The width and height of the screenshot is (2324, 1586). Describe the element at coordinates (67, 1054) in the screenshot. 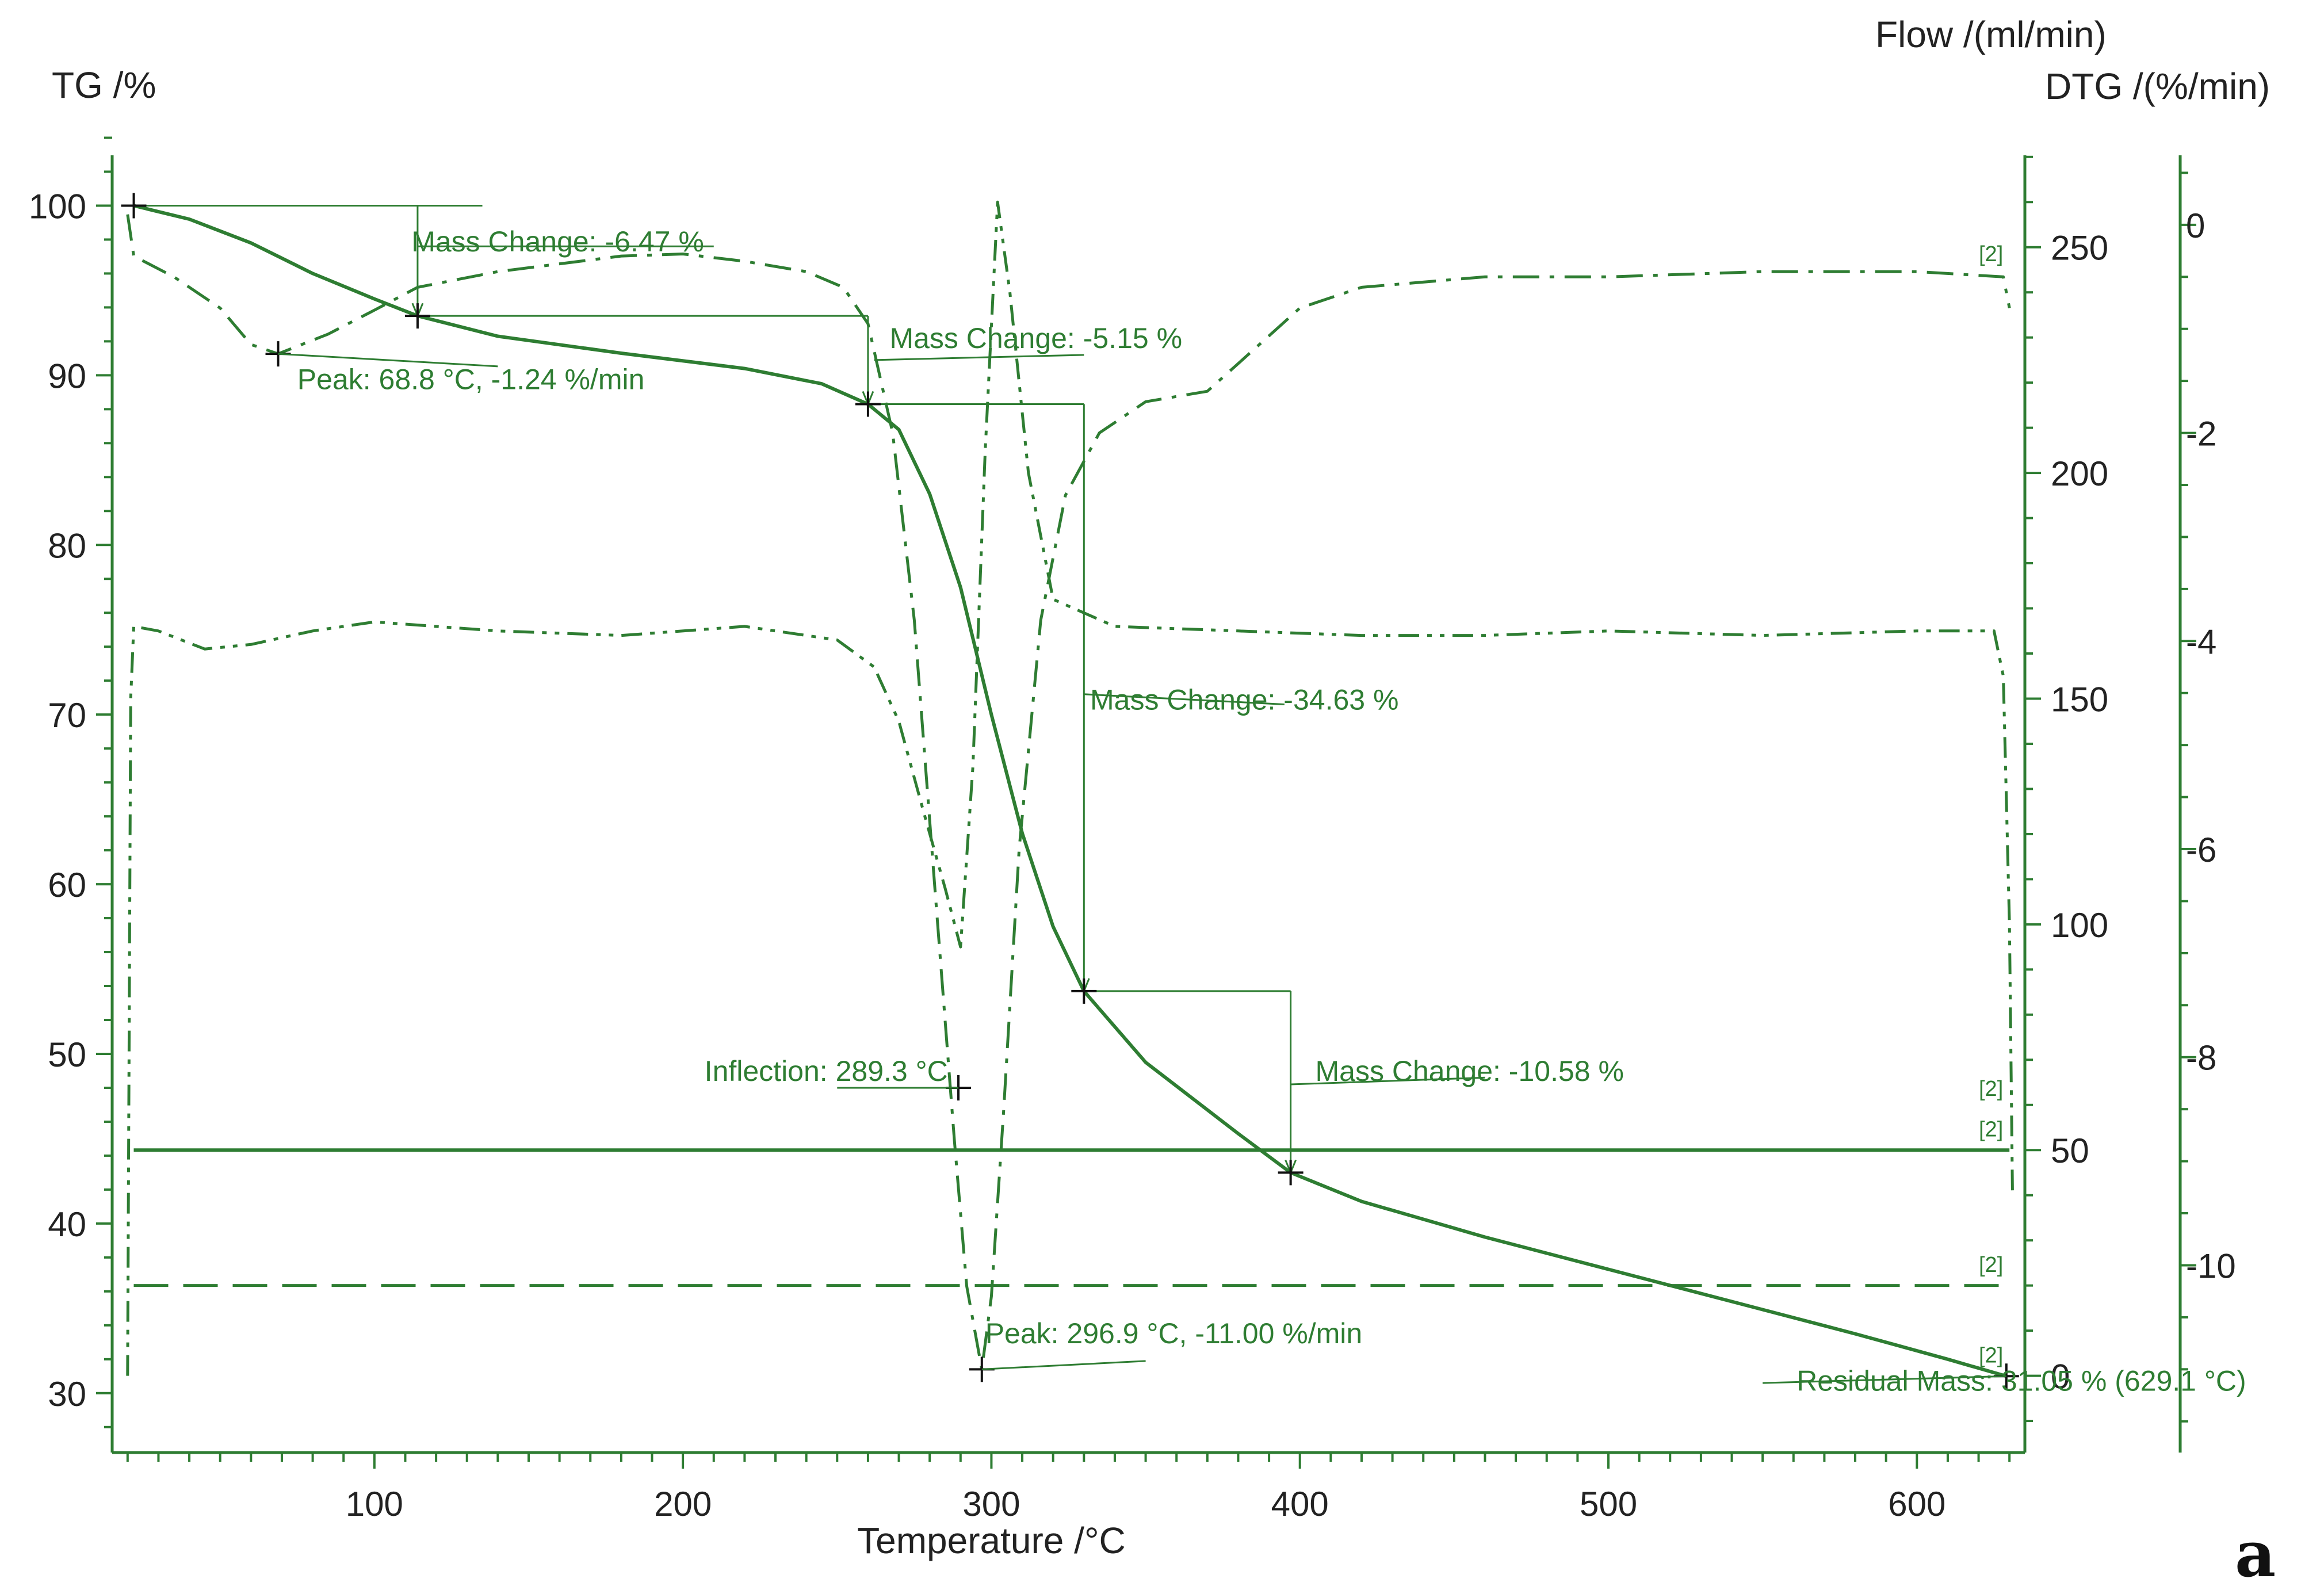

I see `tg-tick-label: 50` at that location.